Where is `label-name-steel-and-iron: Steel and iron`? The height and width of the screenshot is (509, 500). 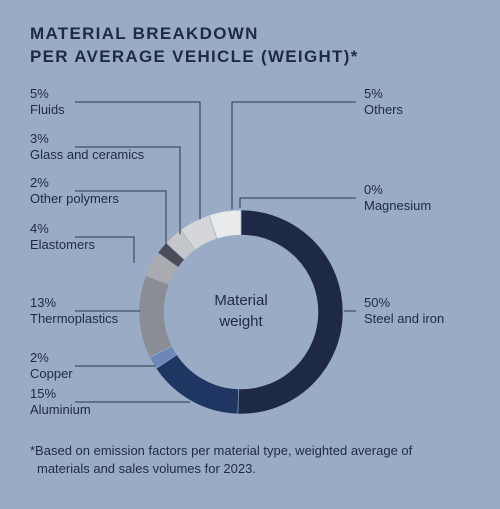 label-name-steel-and-iron: Steel and iron is located at coordinates (404, 318).